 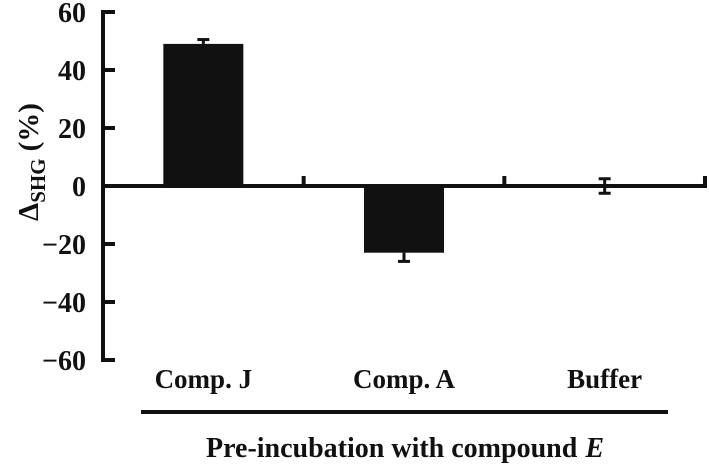 I want to click on y-axis-label-subscript: SHG, so click(x=38, y=180).